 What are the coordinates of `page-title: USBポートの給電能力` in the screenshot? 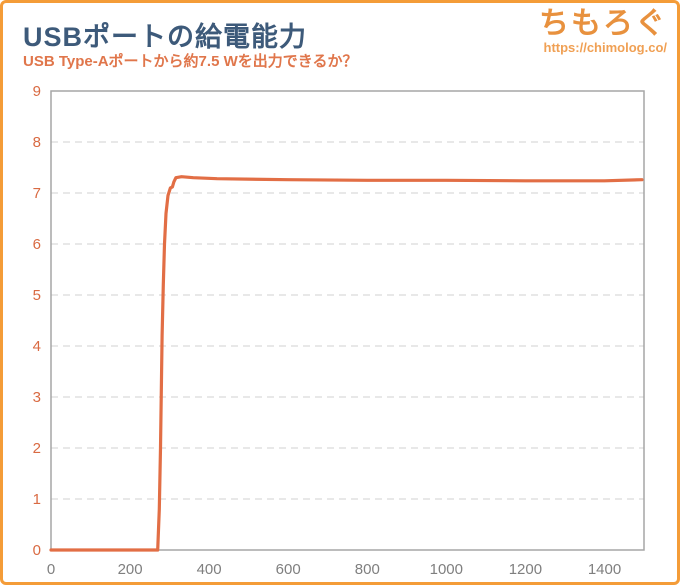 It's located at (165, 37).